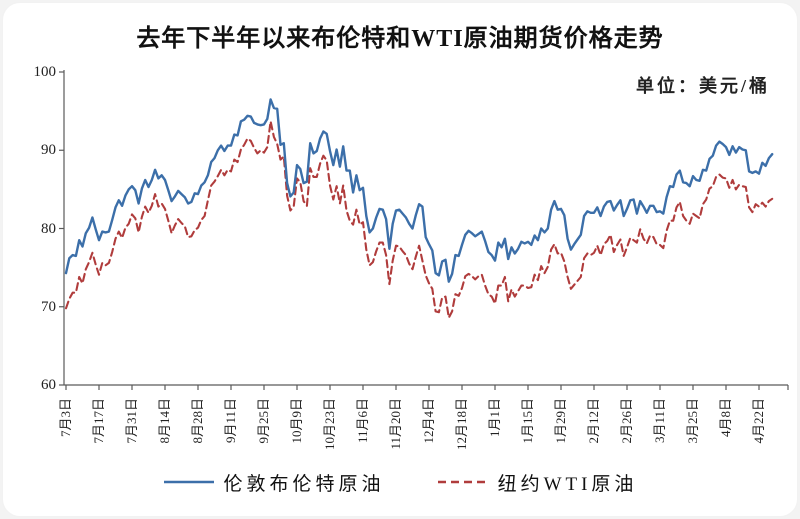 The height and width of the screenshot is (519, 800). Describe the element at coordinates (400, 482) in the screenshot. I see `chart-legend: 伦敦布伦特原油 纽约WTI原油` at that location.